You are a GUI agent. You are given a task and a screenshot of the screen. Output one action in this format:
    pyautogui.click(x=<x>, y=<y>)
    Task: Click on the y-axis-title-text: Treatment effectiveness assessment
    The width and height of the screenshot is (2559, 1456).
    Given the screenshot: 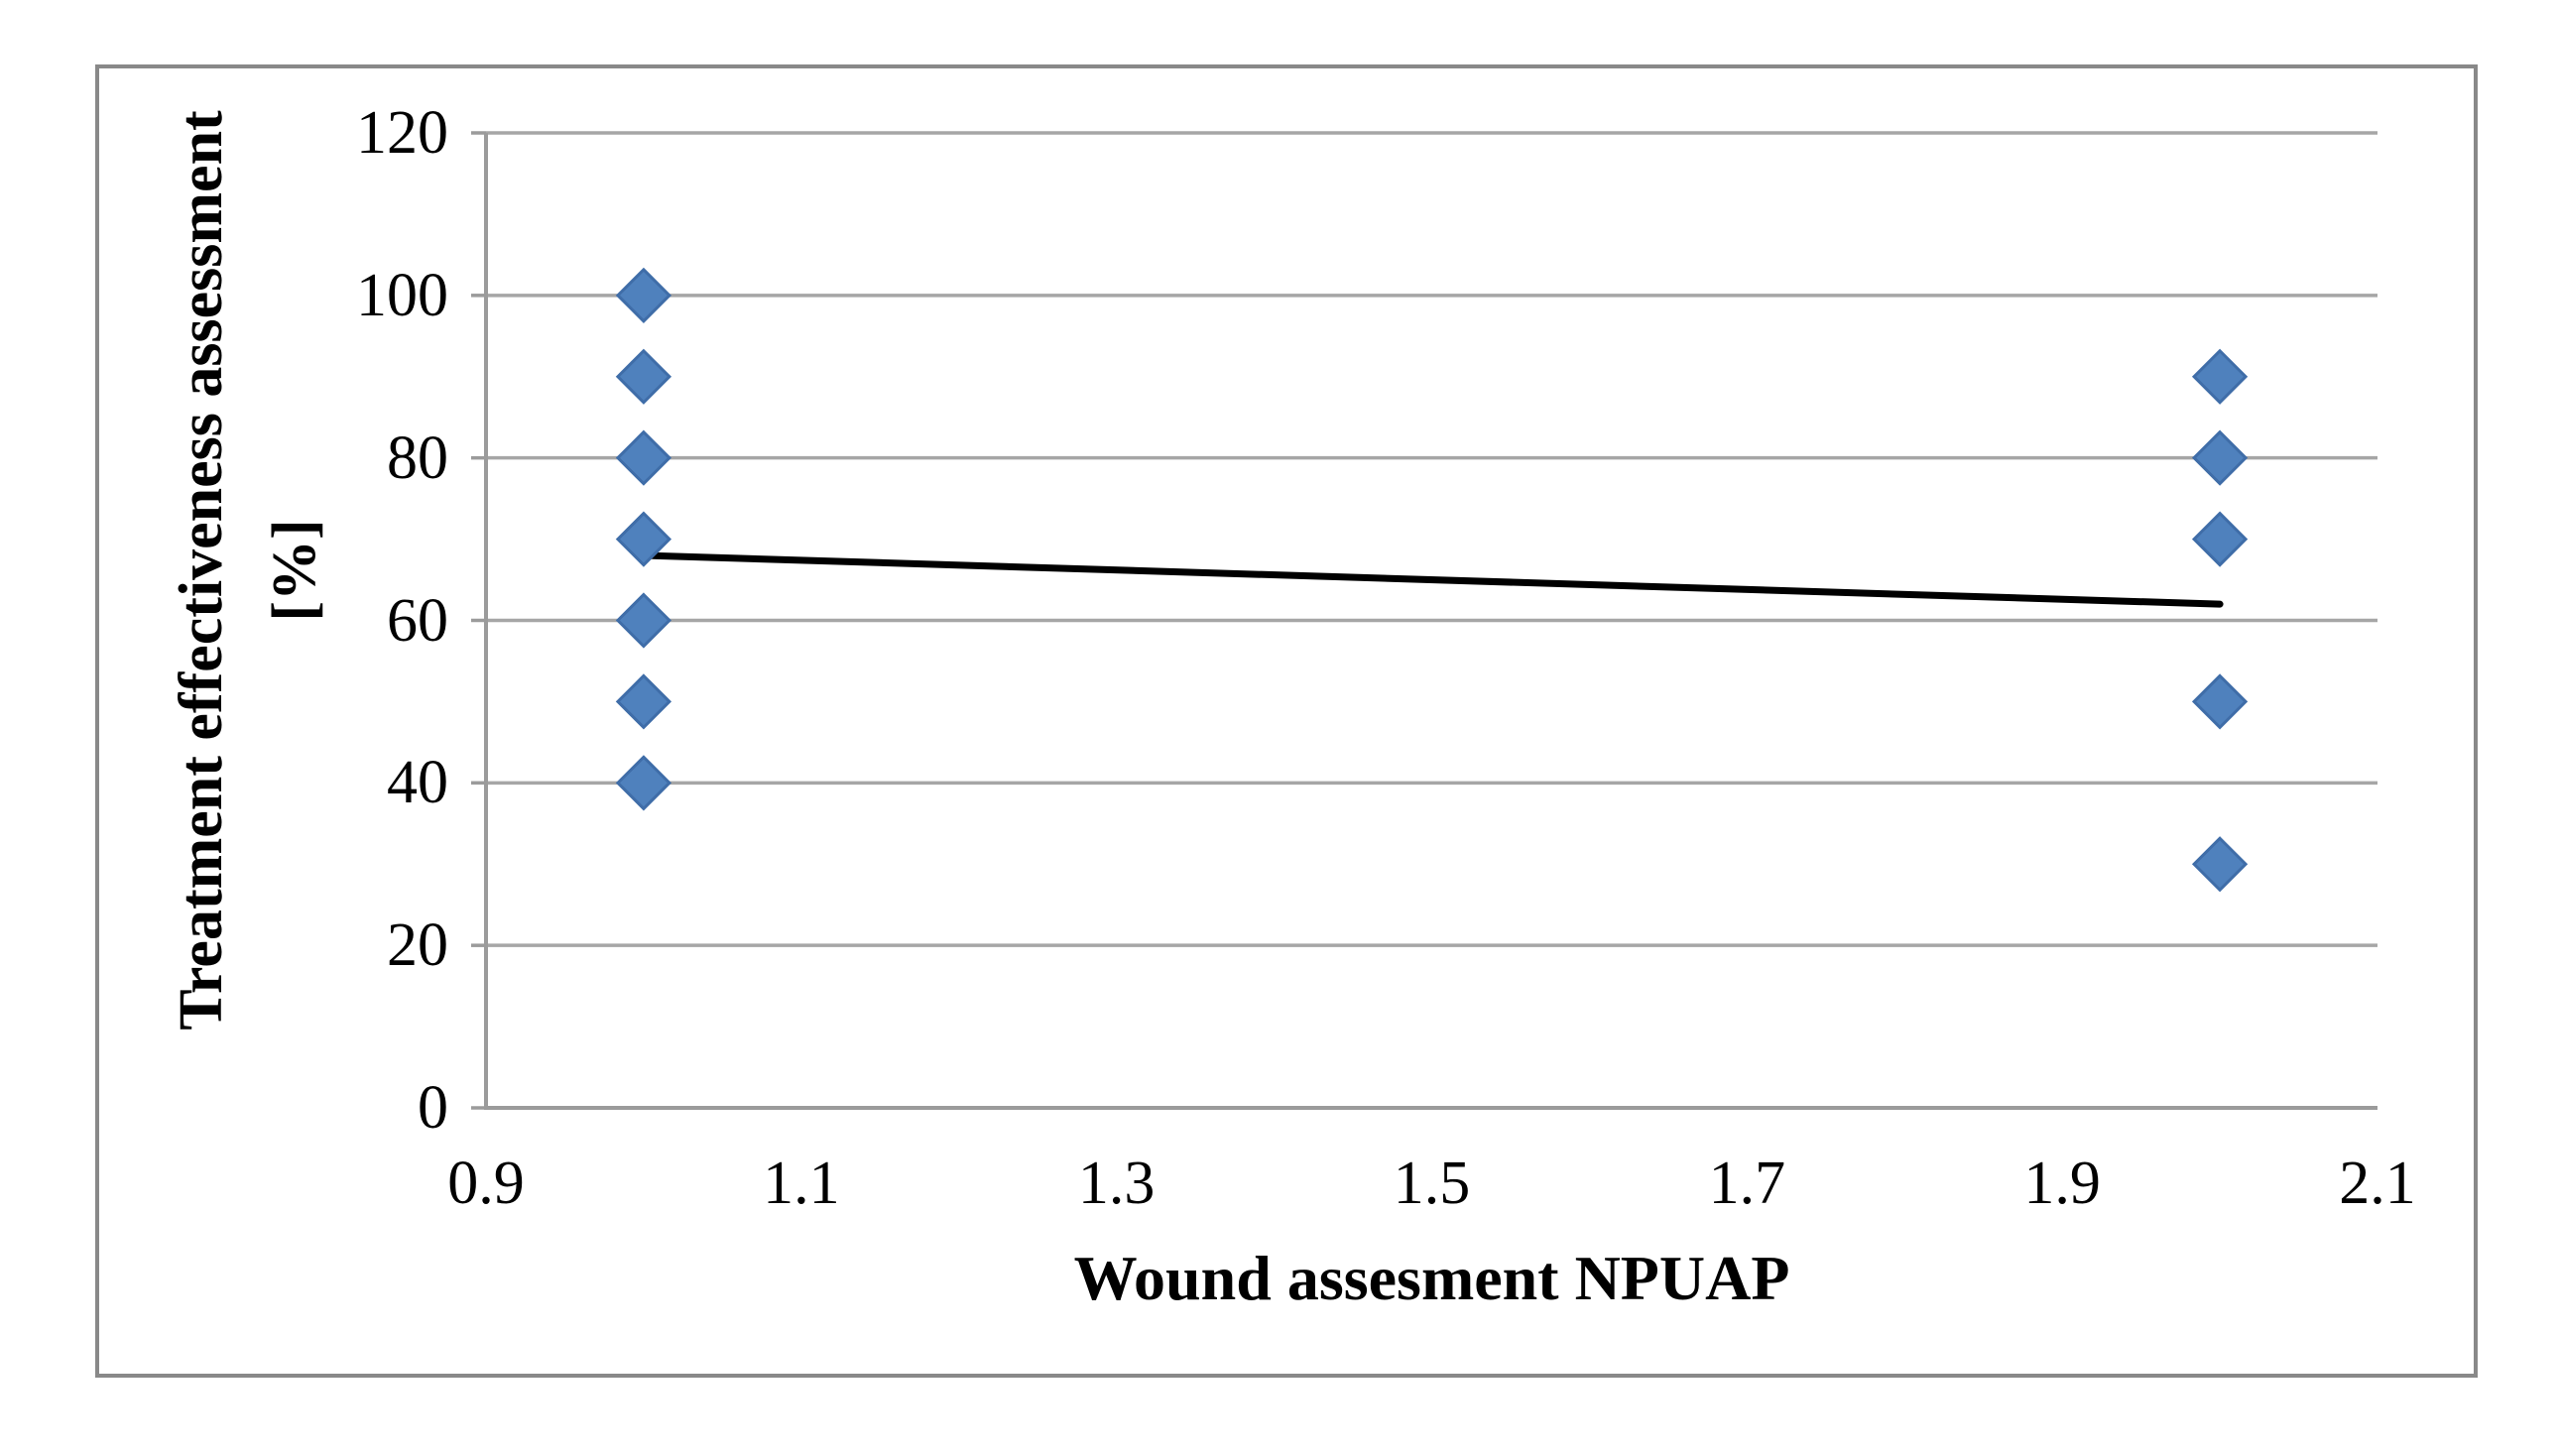 What is the action you would take?
    pyautogui.click(x=202, y=570)
    